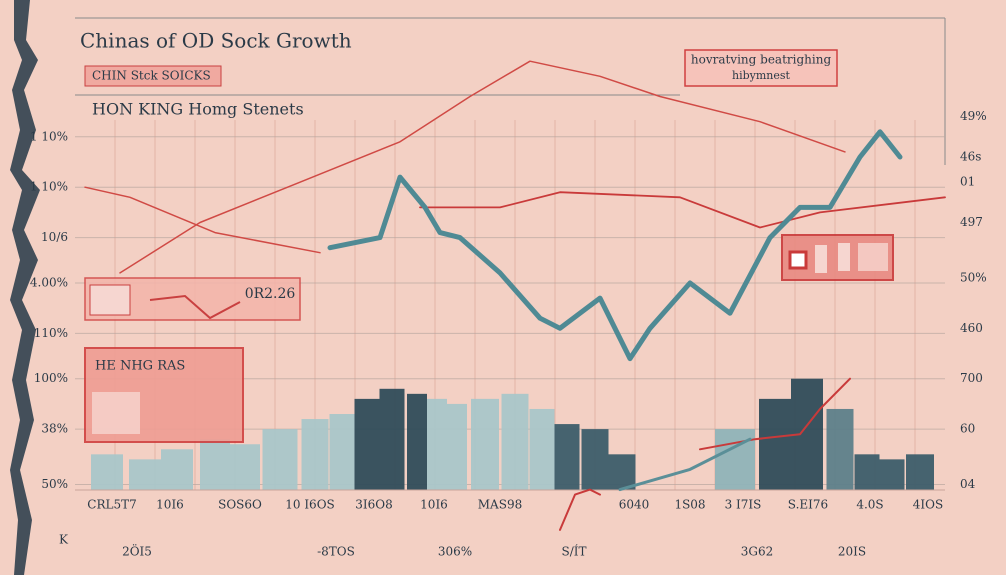 The image size is (1006, 575). I want to click on x-tick-label: CRL5T7, so click(111, 505).